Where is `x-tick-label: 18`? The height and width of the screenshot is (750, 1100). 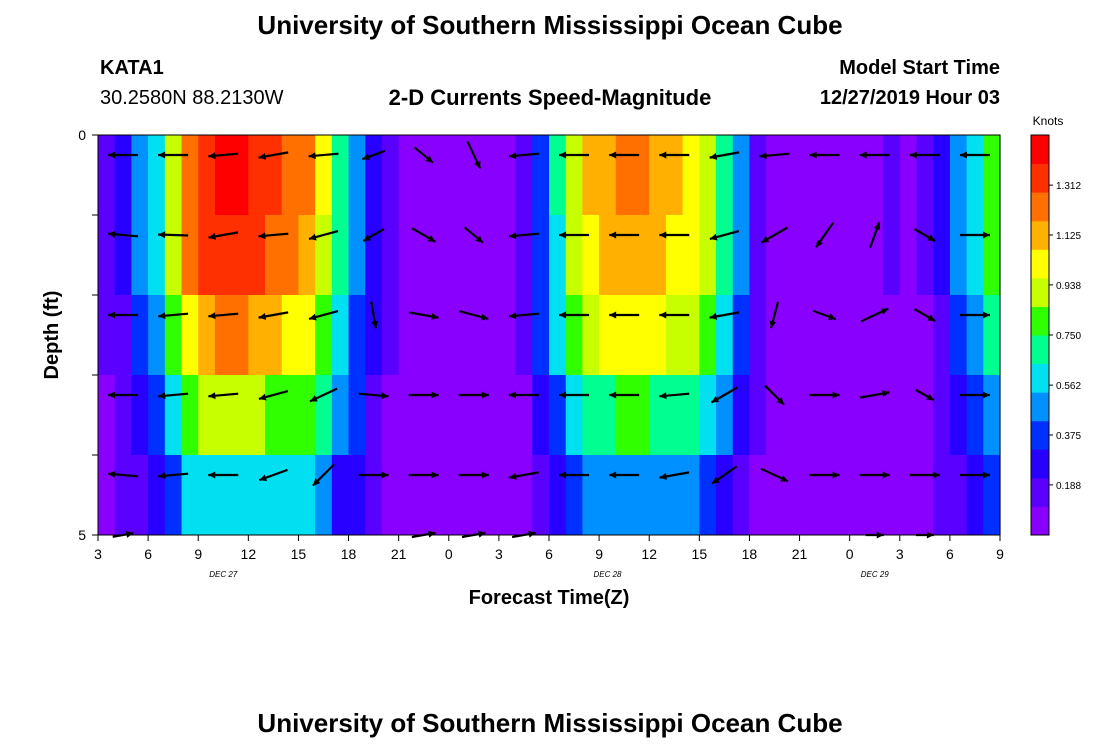
x-tick-label: 18 is located at coordinates (349, 554).